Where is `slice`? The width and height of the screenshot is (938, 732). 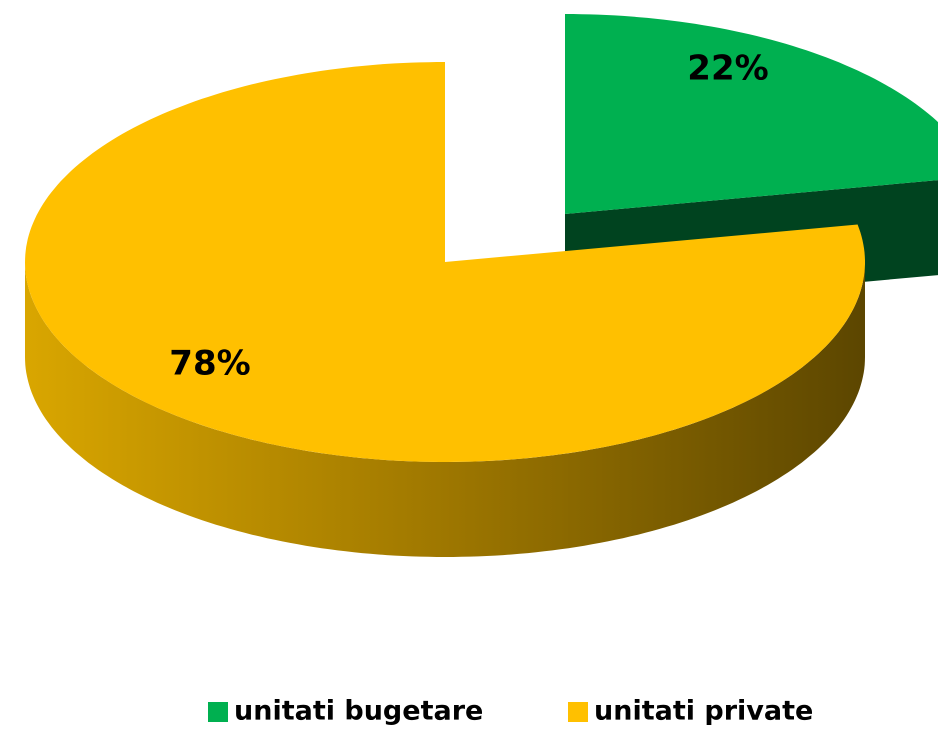
slice is located at coordinates (751, 114).